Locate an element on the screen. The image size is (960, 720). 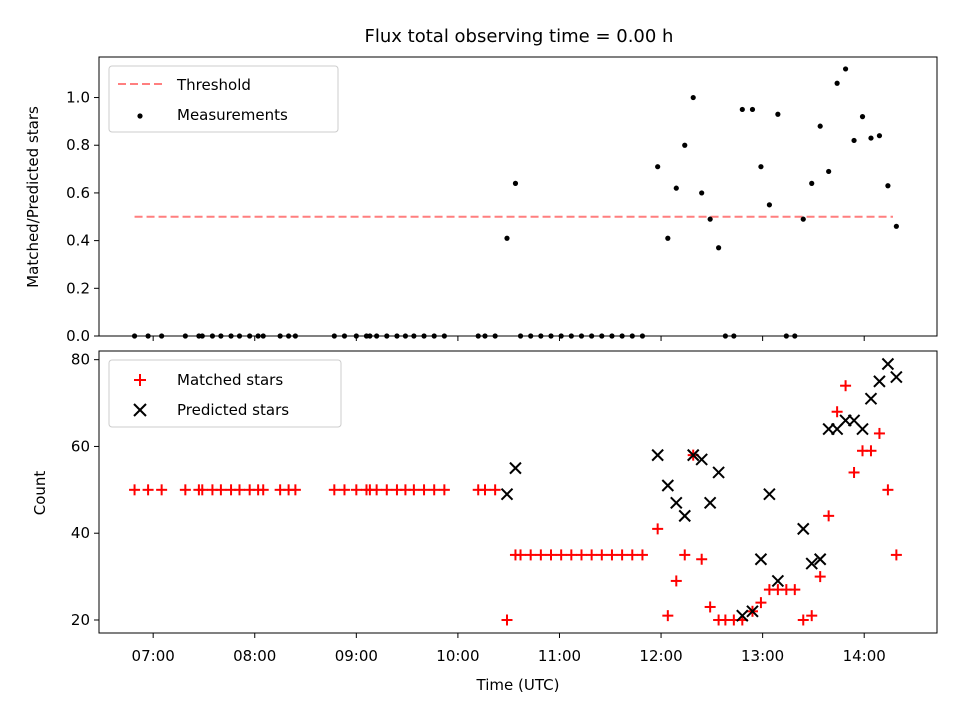
top-y-tick-label: 0.8 is located at coordinates (78, 145).